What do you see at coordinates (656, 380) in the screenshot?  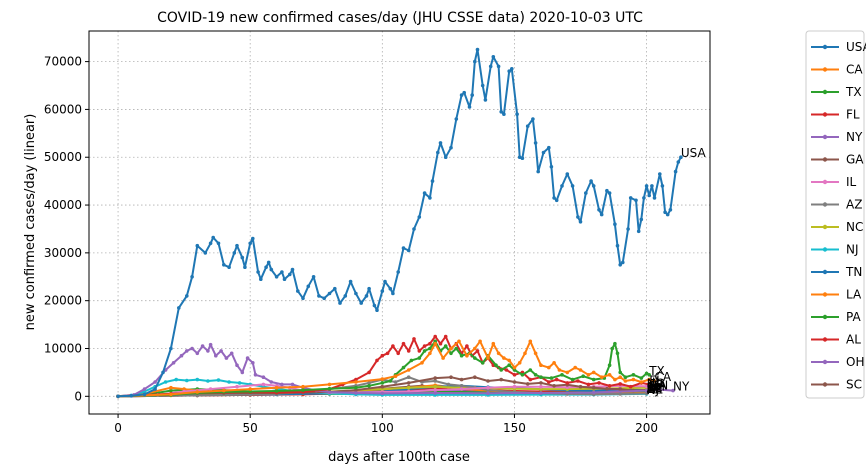 I see `end-label-fl: FL` at bounding box center [656, 380].